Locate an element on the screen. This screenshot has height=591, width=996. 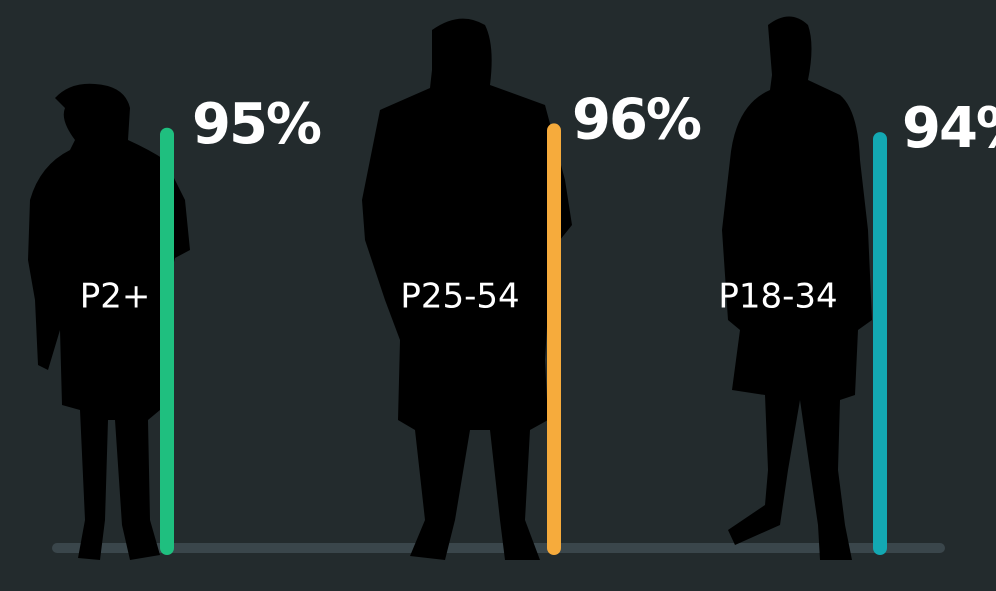
silhouette-kid is located at coordinates (109, 322).